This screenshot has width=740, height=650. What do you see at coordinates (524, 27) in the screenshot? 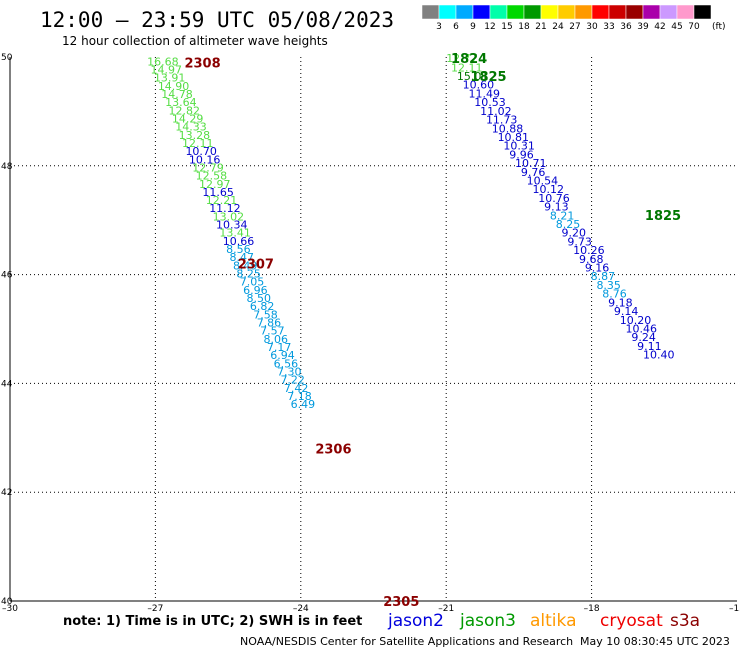
I see `legend-value-label: 18` at bounding box center [524, 27].